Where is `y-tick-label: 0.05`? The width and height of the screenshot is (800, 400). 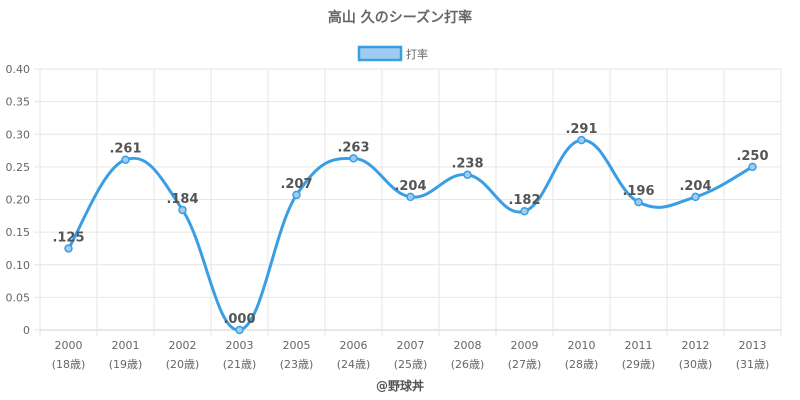 y-tick-label: 0.05 is located at coordinates (18, 297).